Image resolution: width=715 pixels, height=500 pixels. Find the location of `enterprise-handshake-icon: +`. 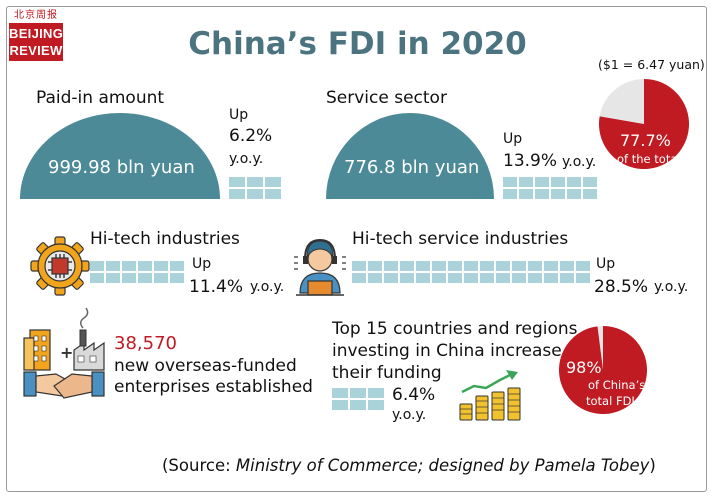

enterprise-handshake-icon: + is located at coordinates (64, 353).